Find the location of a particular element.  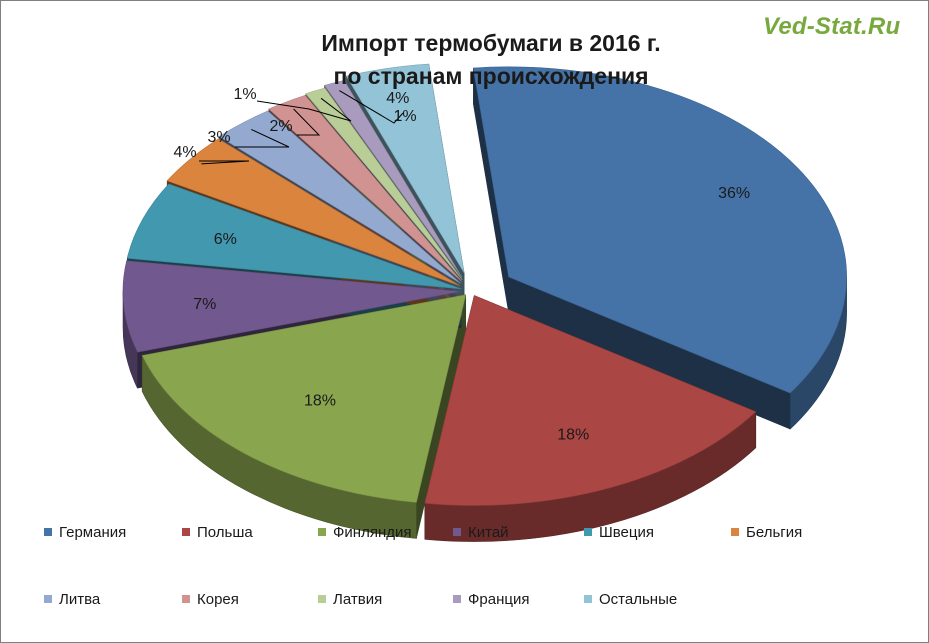

chart-title-line-1: Импорт термобумаги в 2016 г. is located at coordinates (491, 43).